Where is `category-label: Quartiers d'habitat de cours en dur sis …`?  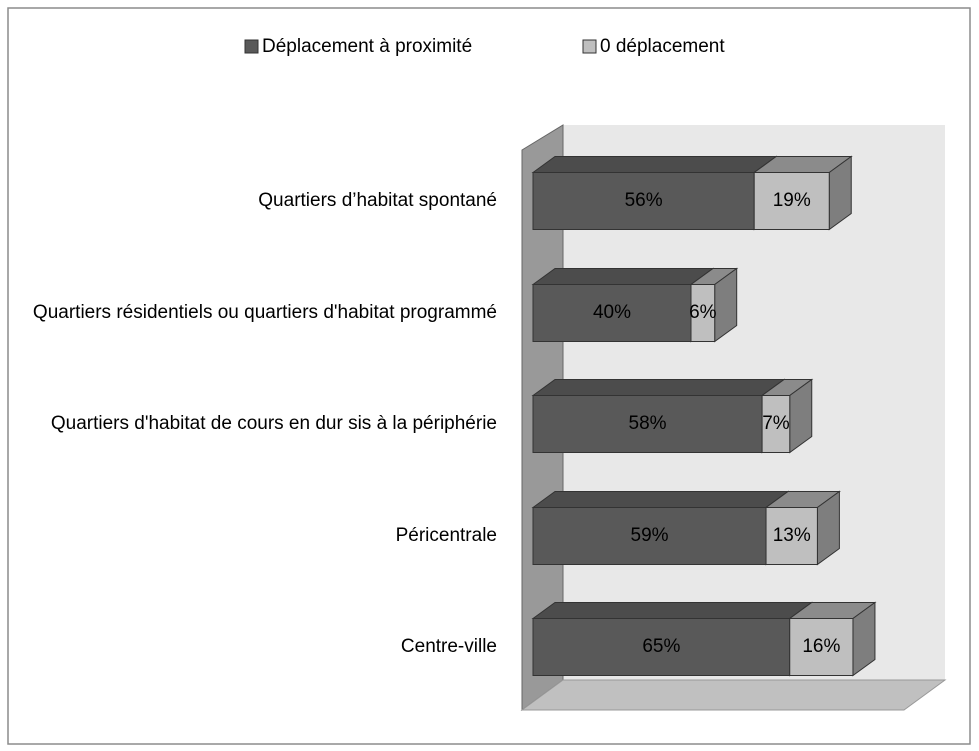 category-label: Quartiers d'habitat de cours en dur sis … is located at coordinates (273, 423).